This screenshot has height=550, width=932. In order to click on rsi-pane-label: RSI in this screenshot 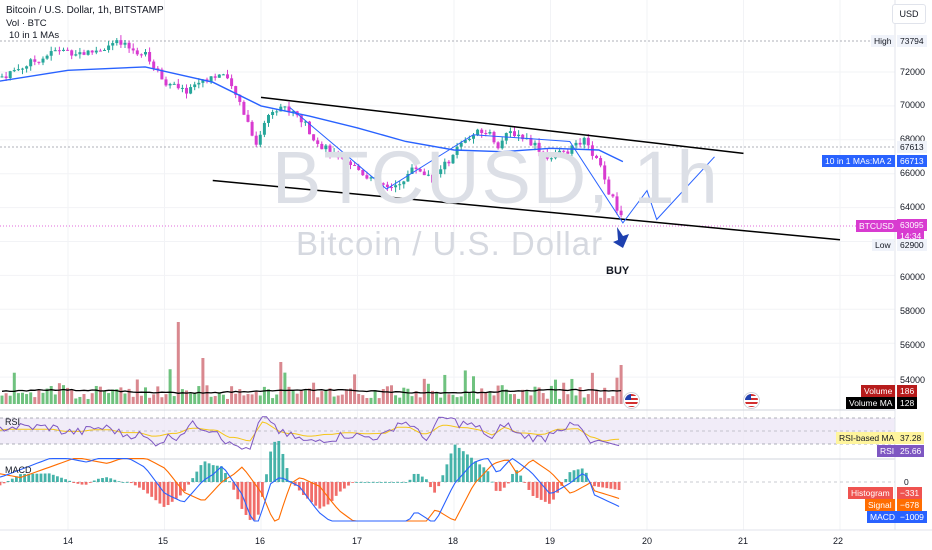, I will do `click(13, 422)`.